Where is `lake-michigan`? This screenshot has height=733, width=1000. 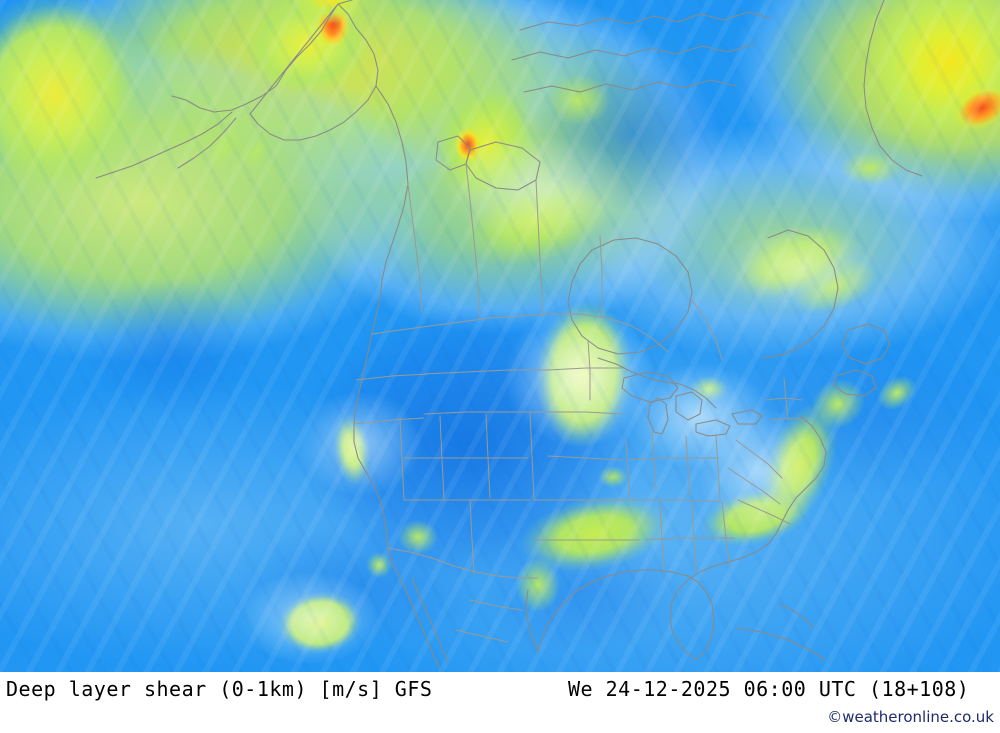 lake-michigan is located at coordinates (658, 416).